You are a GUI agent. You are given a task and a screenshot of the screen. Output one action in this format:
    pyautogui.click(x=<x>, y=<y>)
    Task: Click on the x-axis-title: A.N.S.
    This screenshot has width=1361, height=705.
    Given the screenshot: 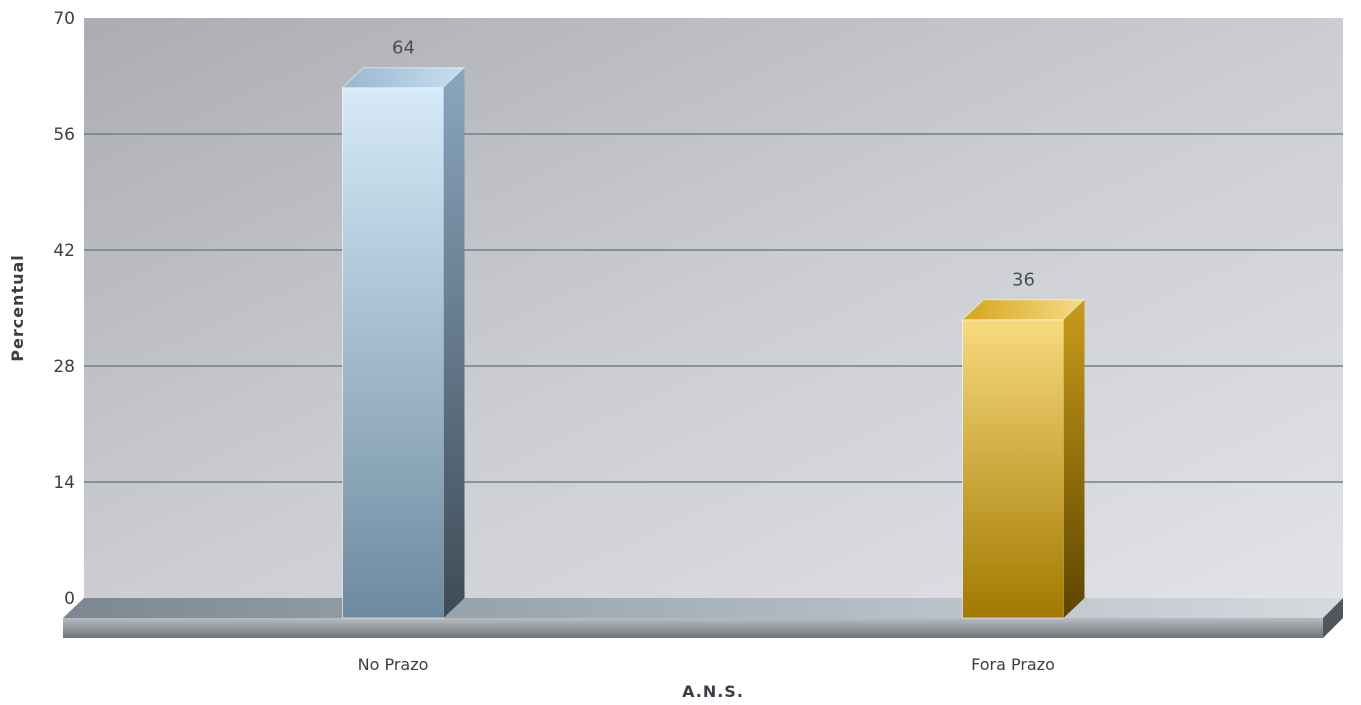 What is the action you would take?
    pyautogui.click(x=713, y=691)
    